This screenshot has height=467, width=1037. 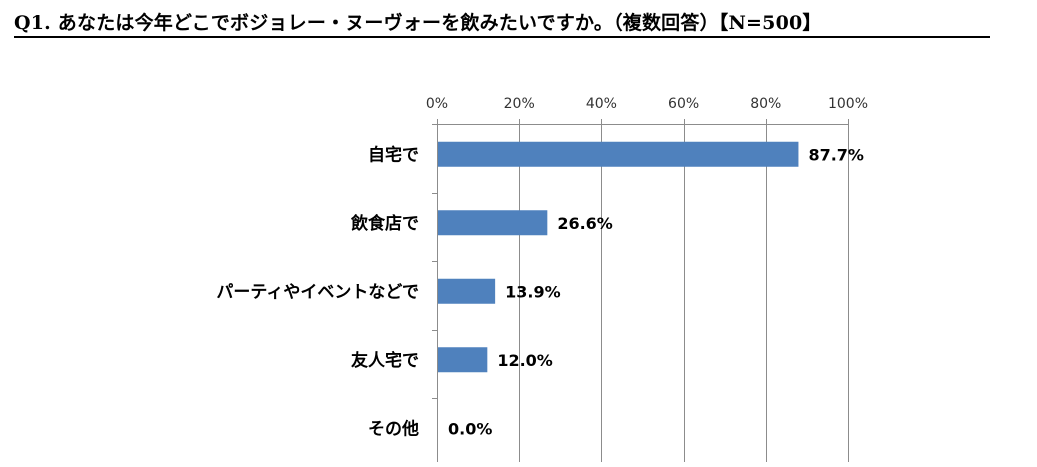 What do you see at coordinates (533, 291) in the screenshot?
I see `data-label: 13.9%` at bounding box center [533, 291].